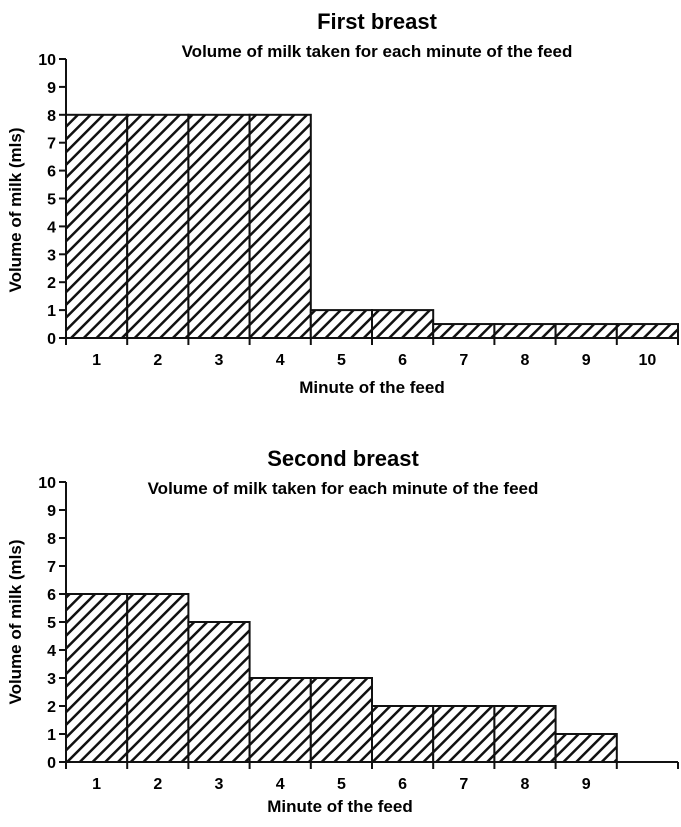 Image resolution: width=681 pixels, height=827 pixels. I want to click on chart-title: First breast, so click(377, 21).